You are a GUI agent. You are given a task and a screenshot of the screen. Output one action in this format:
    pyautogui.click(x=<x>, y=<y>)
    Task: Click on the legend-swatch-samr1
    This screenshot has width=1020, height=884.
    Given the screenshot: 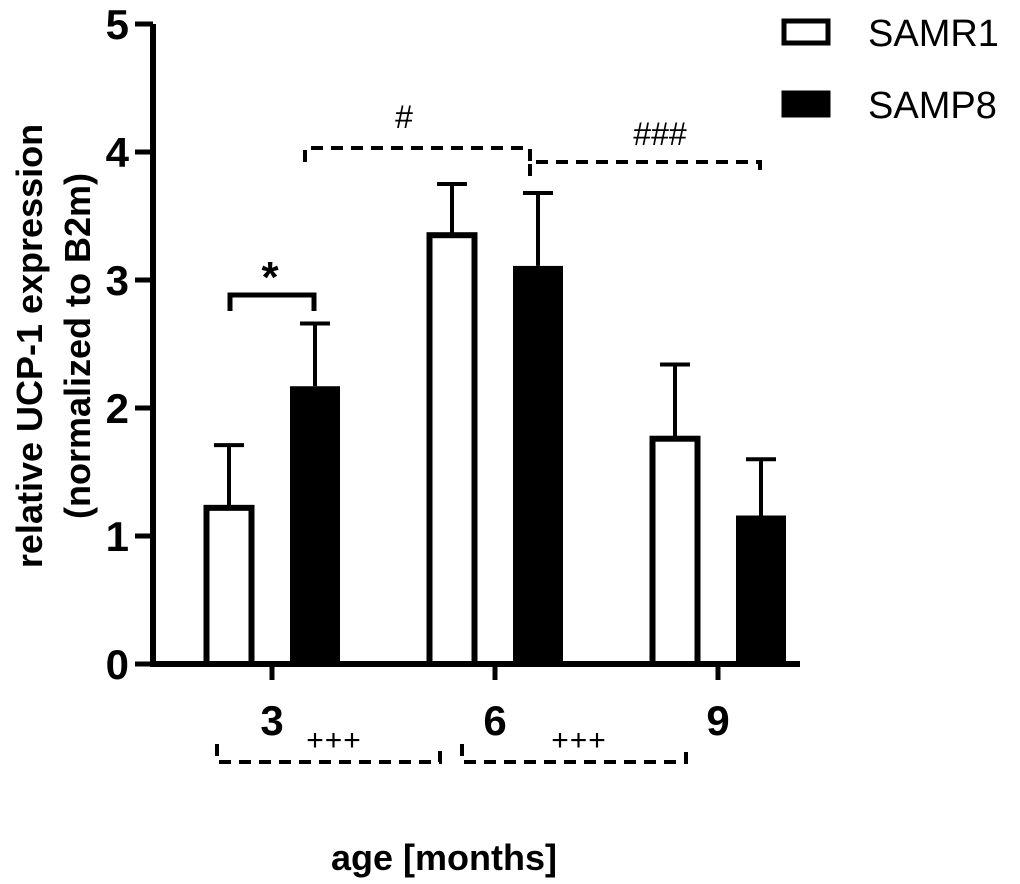 What is the action you would take?
    pyautogui.click(x=806, y=32)
    